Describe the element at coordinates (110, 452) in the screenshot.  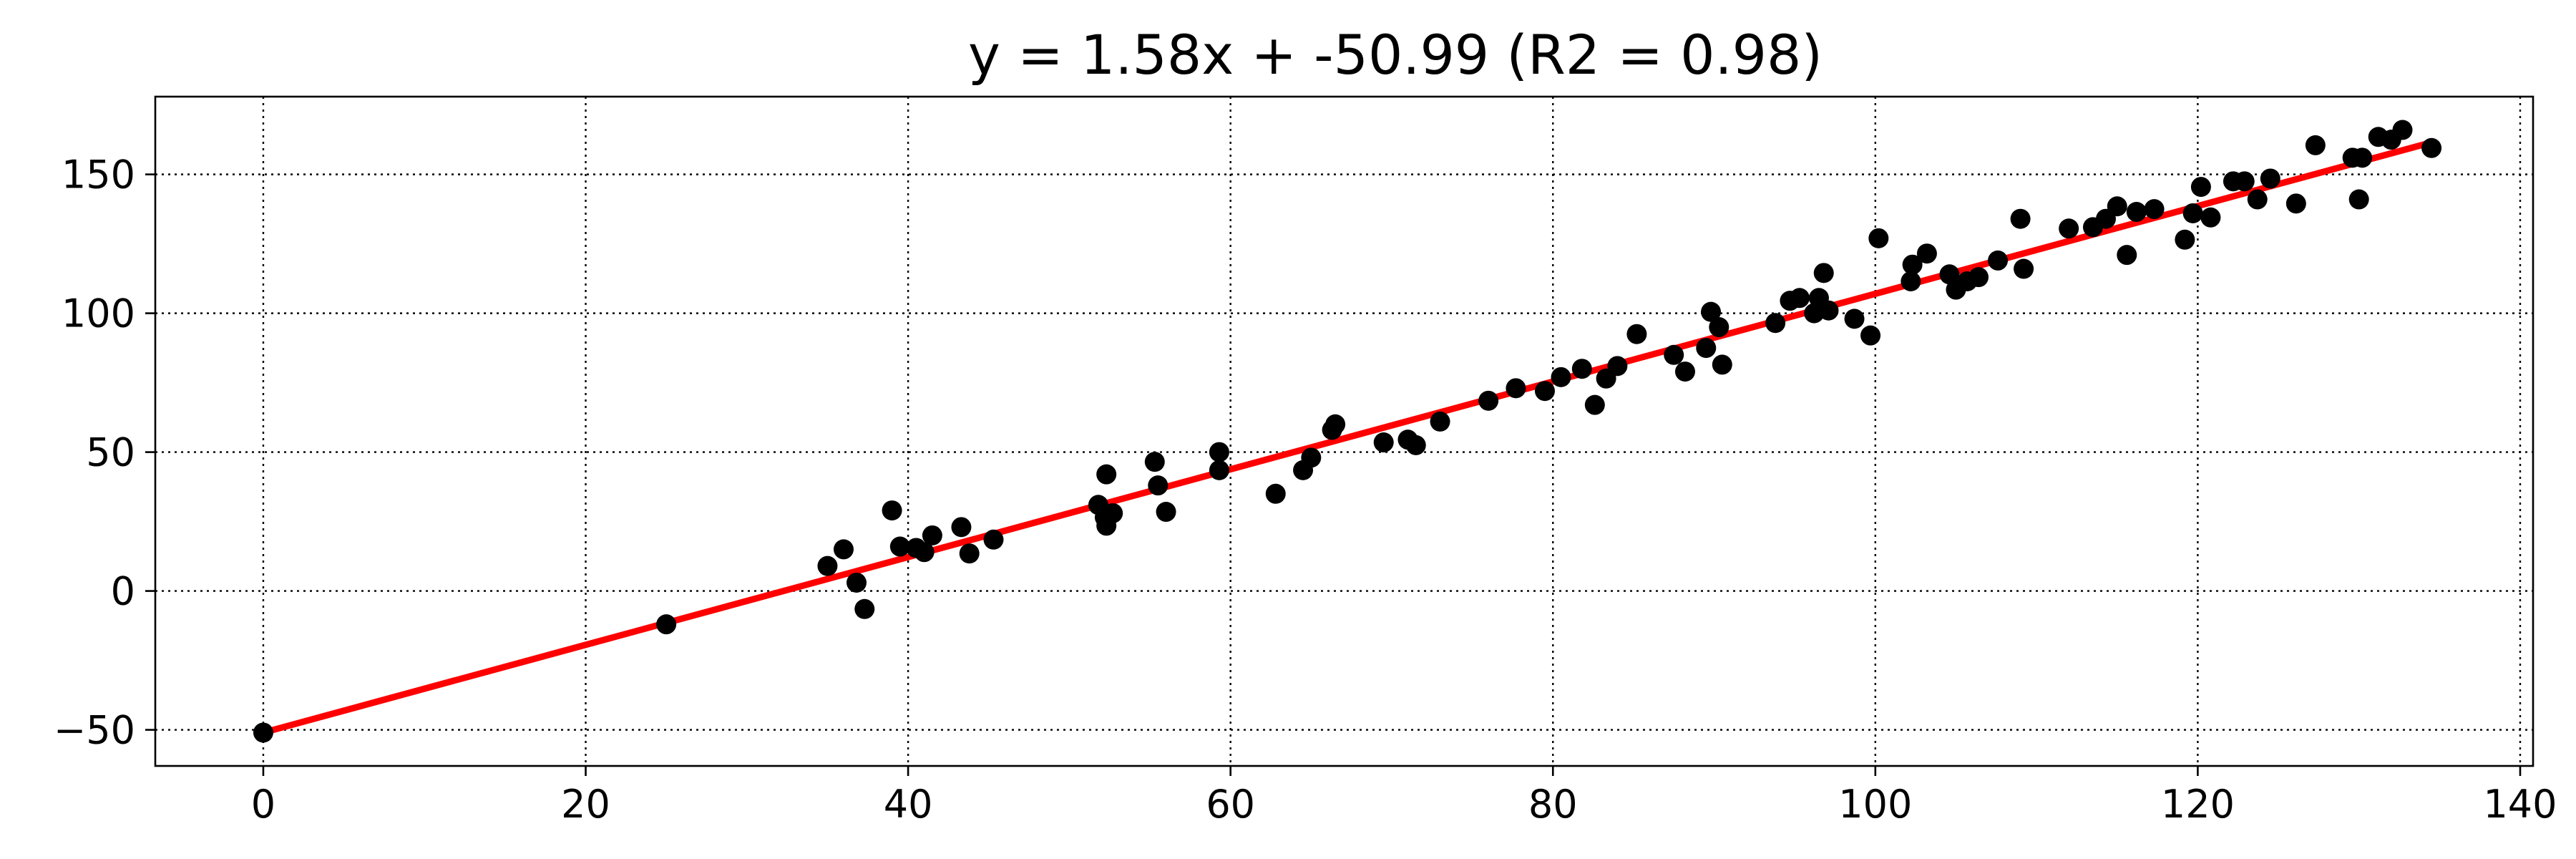
I see `y-tick-label: 50` at that location.